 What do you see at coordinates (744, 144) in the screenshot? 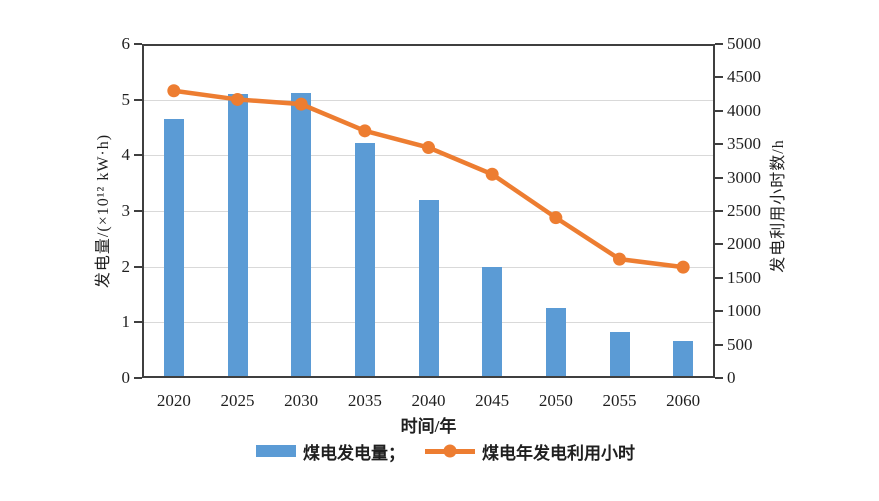
I see `right-axis-tick-label: 3500` at bounding box center [744, 144].